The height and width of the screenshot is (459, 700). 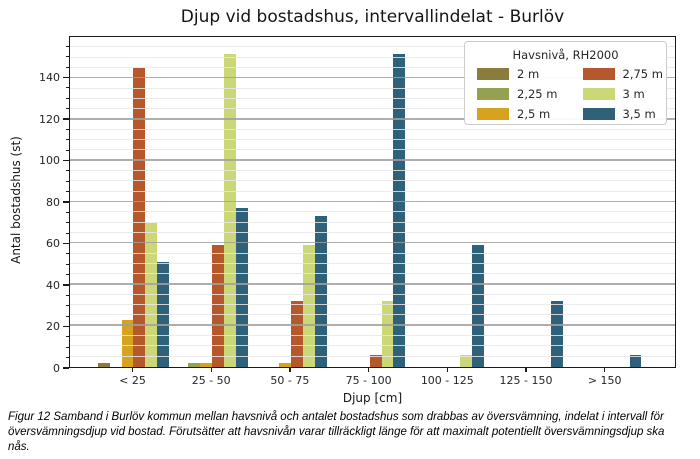 I want to click on x-tick-label: 125 - 150, so click(x=526, y=380).